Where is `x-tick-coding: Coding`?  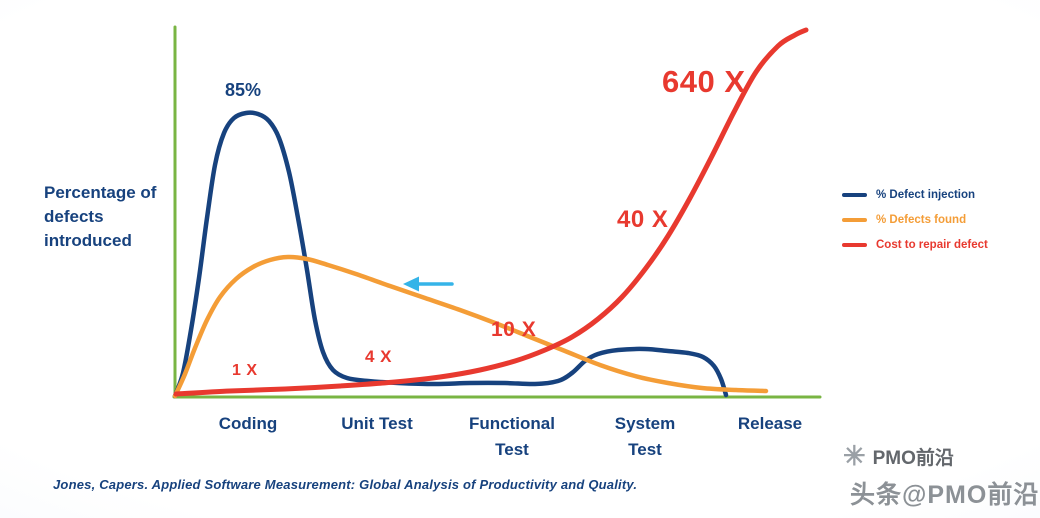
x-tick-coding: Coding is located at coordinates (248, 423).